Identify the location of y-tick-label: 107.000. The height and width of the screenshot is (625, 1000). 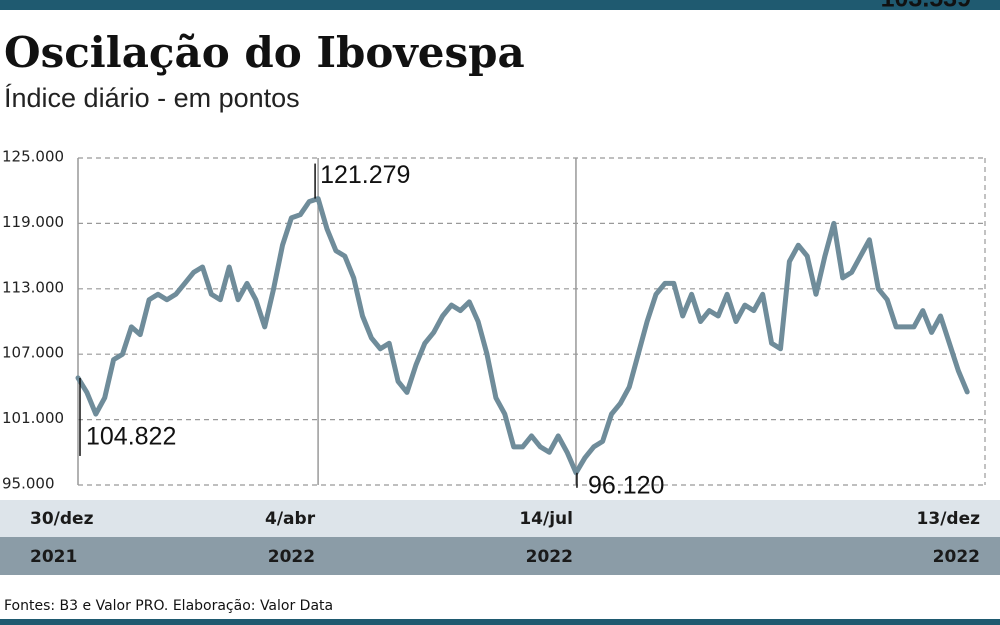
(33, 353).